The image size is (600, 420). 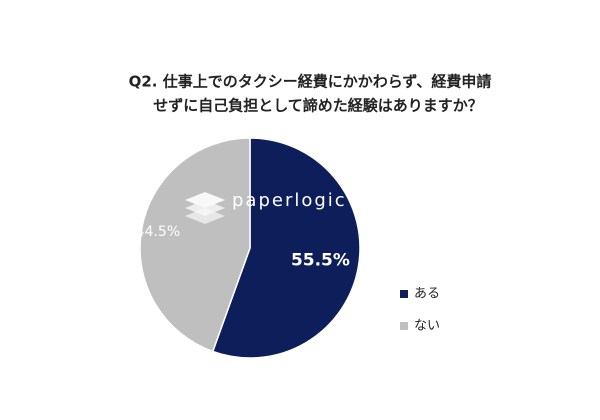 I want to click on chart-title: せずに自己負担として諦めた経験はありますか？, so click(x=318, y=106).